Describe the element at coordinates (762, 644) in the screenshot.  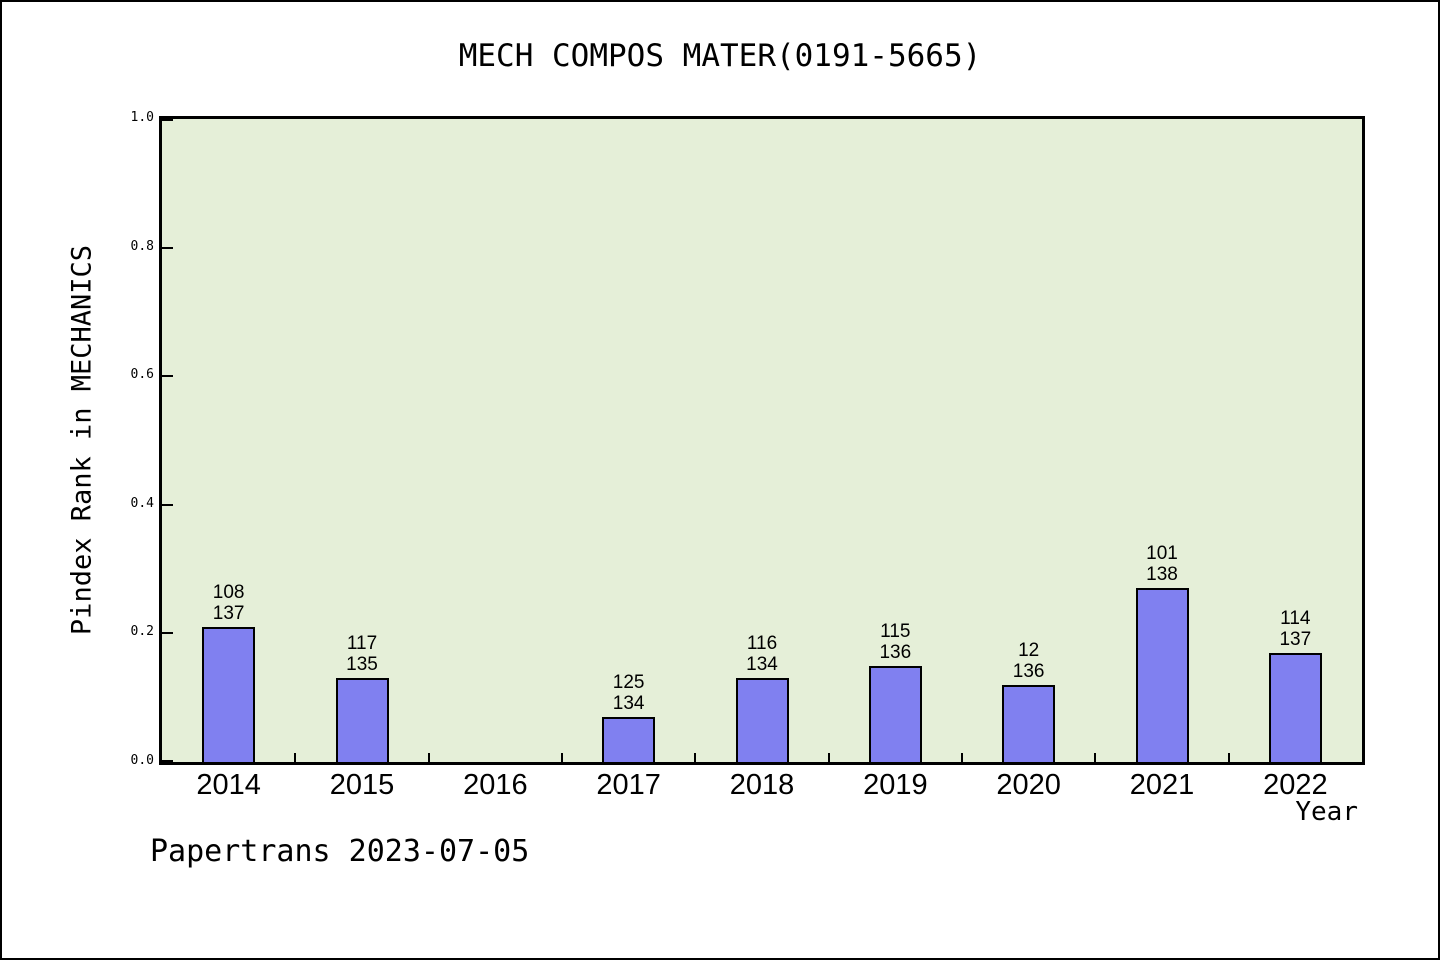
I see `bar-value-line: 116` at that location.